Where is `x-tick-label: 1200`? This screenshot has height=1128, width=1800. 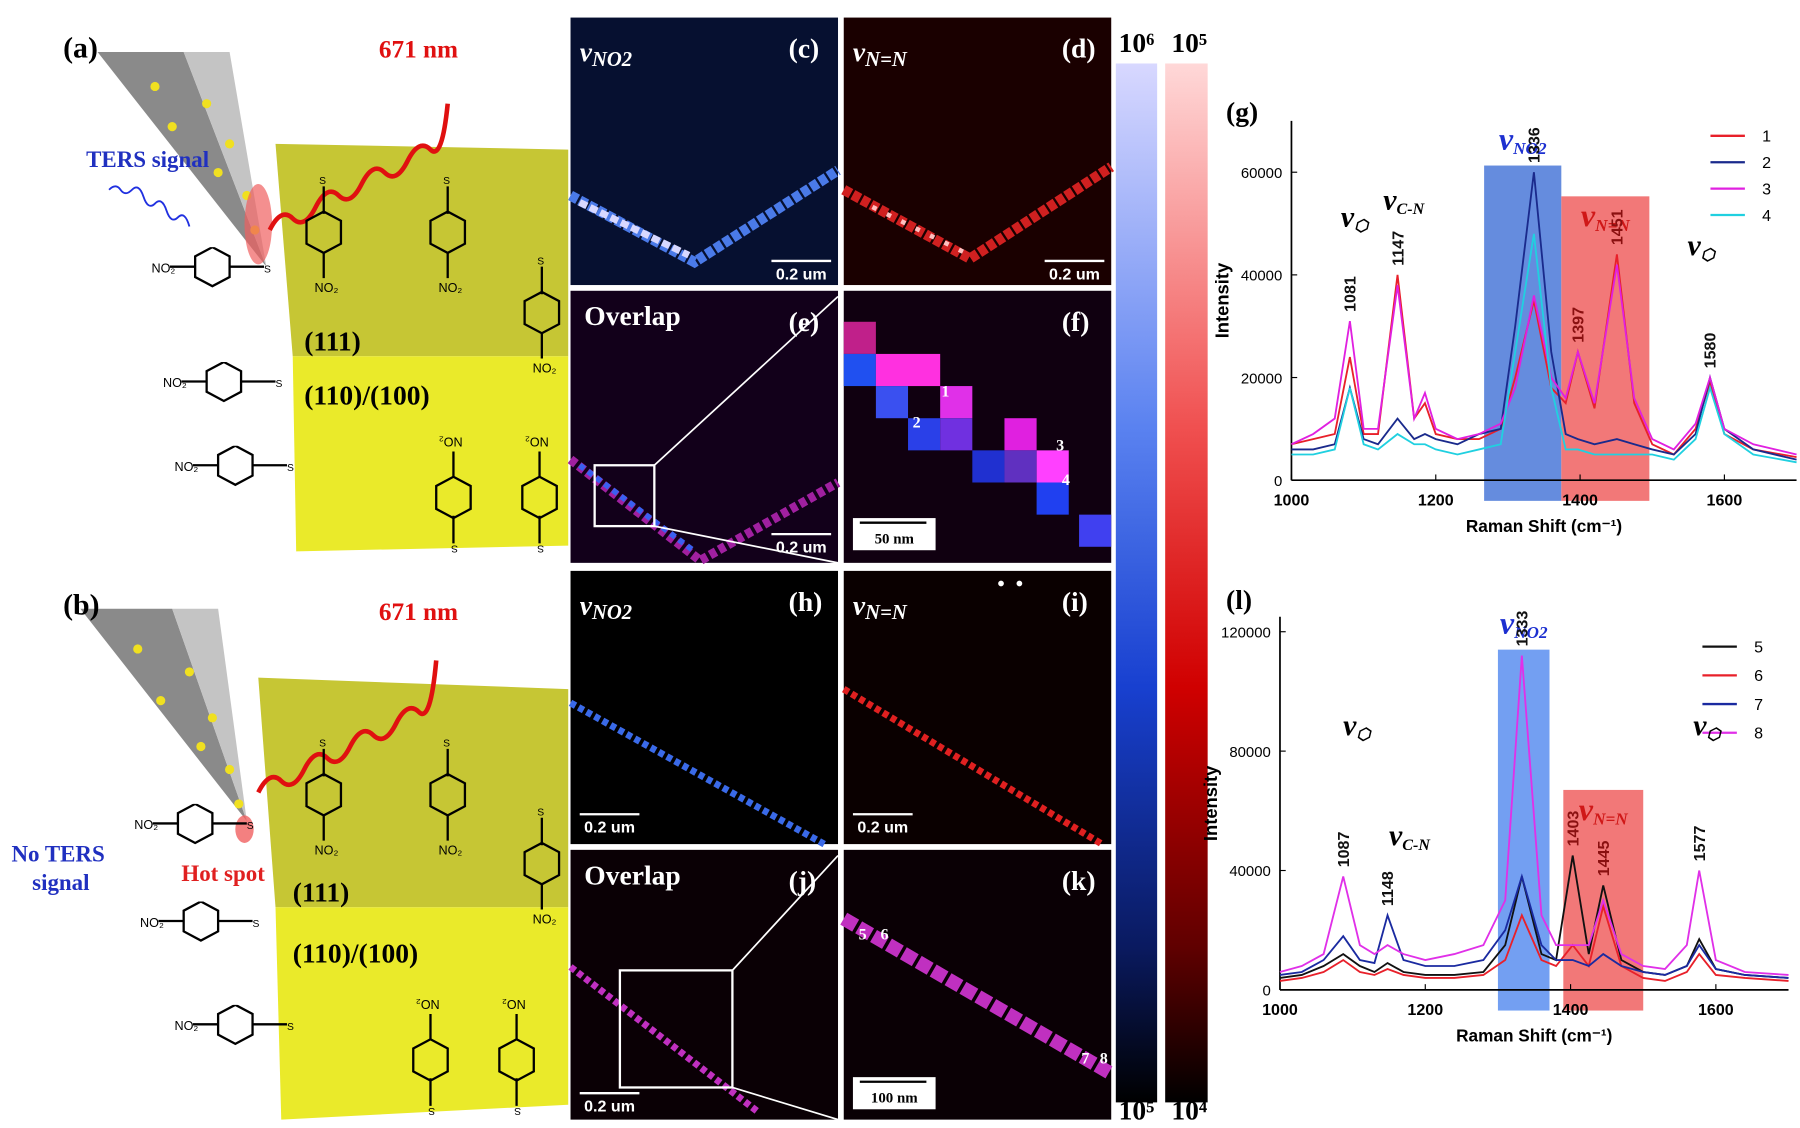 x-tick-label: 1200 is located at coordinates (1436, 500).